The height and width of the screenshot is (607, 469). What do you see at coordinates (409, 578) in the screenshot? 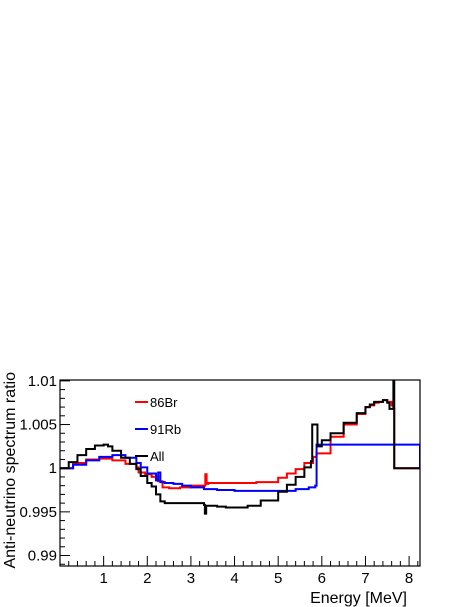
I see `x-tick-label: 8` at bounding box center [409, 578].